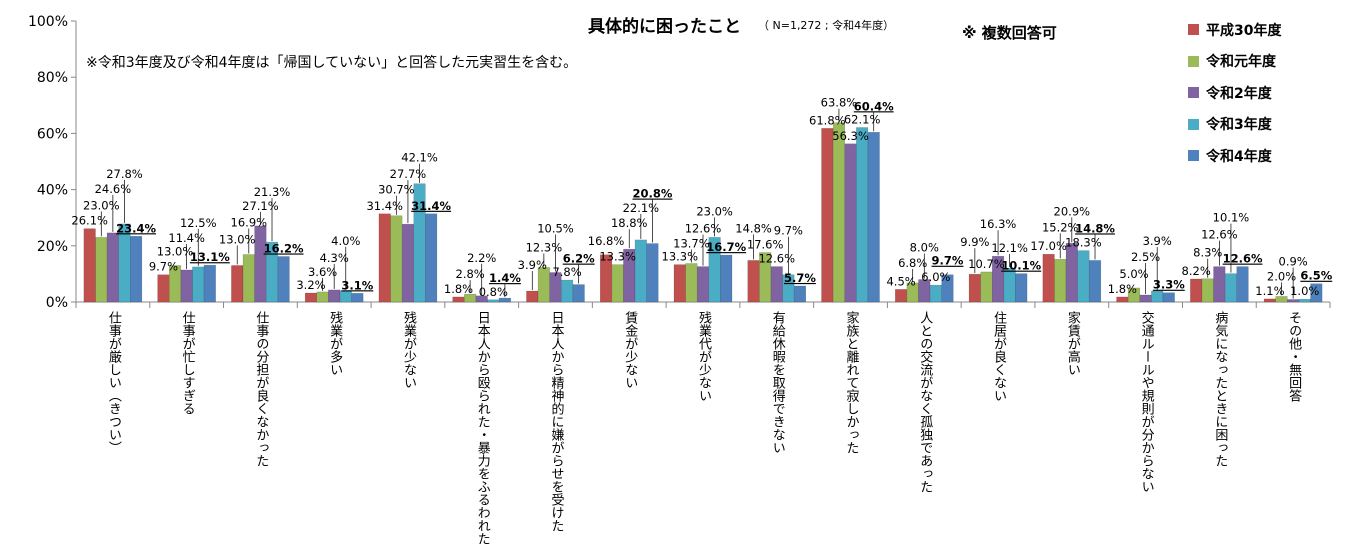 The height and width of the screenshot is (553, 1357). What do you see at coordinates (924, 248) in the screenshot?
I see `data-label-11-2: 8.0%` at bounding box center [924, 248].